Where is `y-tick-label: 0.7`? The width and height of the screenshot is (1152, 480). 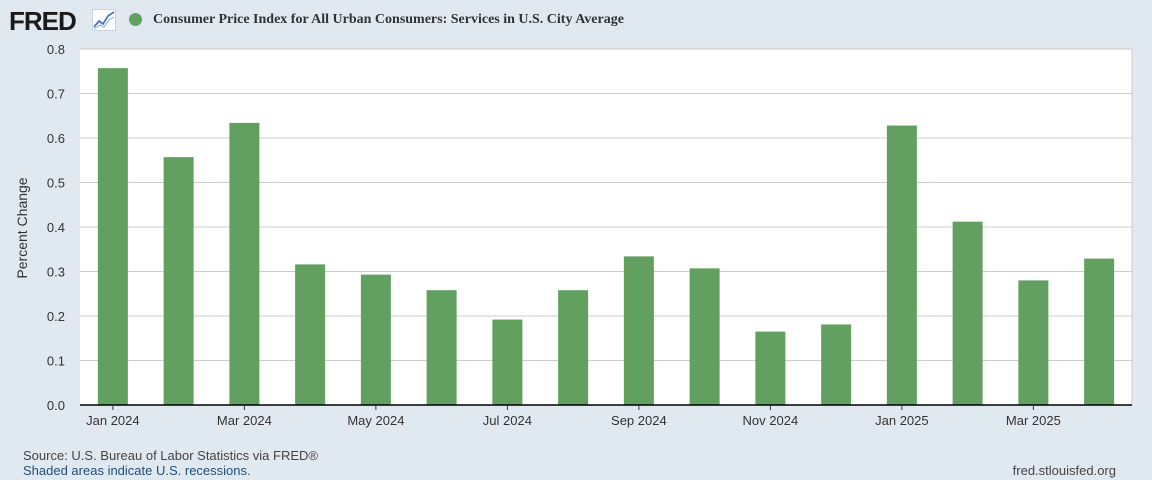 y-tick-label: 0.7 is located at coordinates (56, 94).